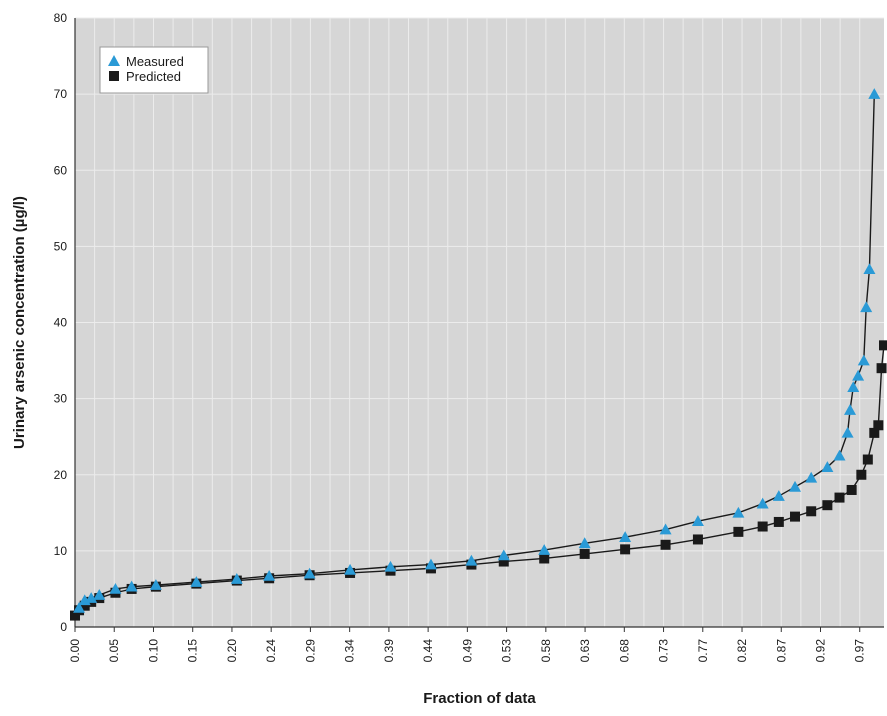  I want to click on x-tick-label: 0.73, so click(664, 651).